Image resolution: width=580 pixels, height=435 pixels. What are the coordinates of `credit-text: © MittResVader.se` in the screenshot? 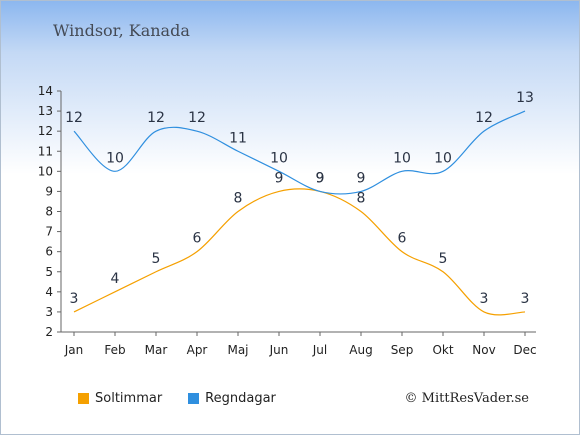 It's located at (466, 398).